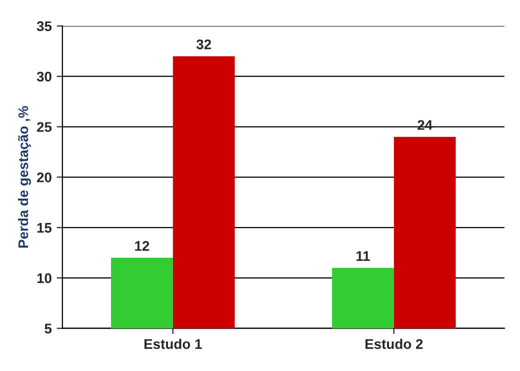 This screenshot has width=520, height=371. I want to click on y-tick-label: 30, so click(44, 77).